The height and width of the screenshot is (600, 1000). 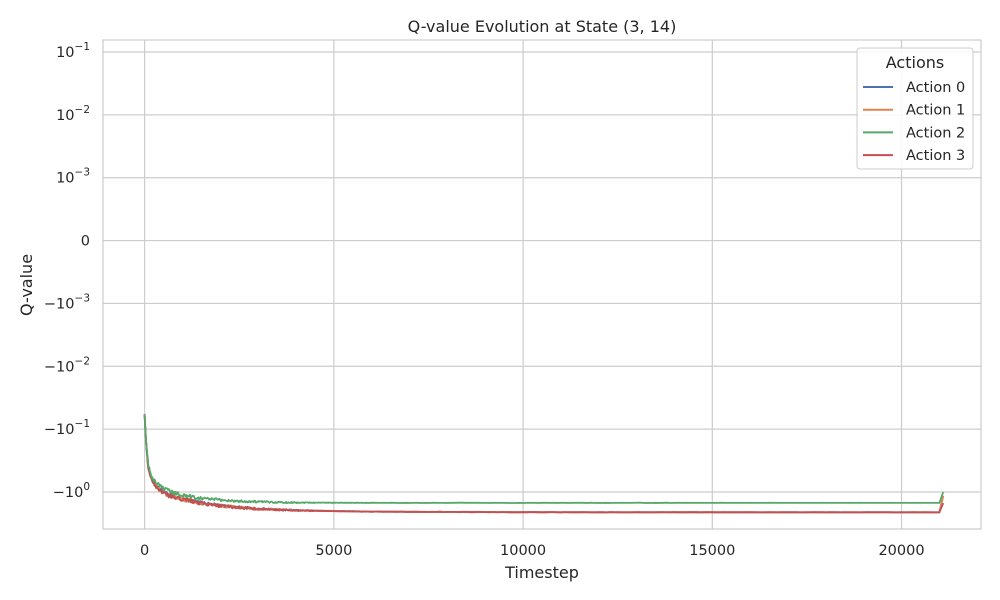 I want to click on series-lines, so click(x=544, y=464).